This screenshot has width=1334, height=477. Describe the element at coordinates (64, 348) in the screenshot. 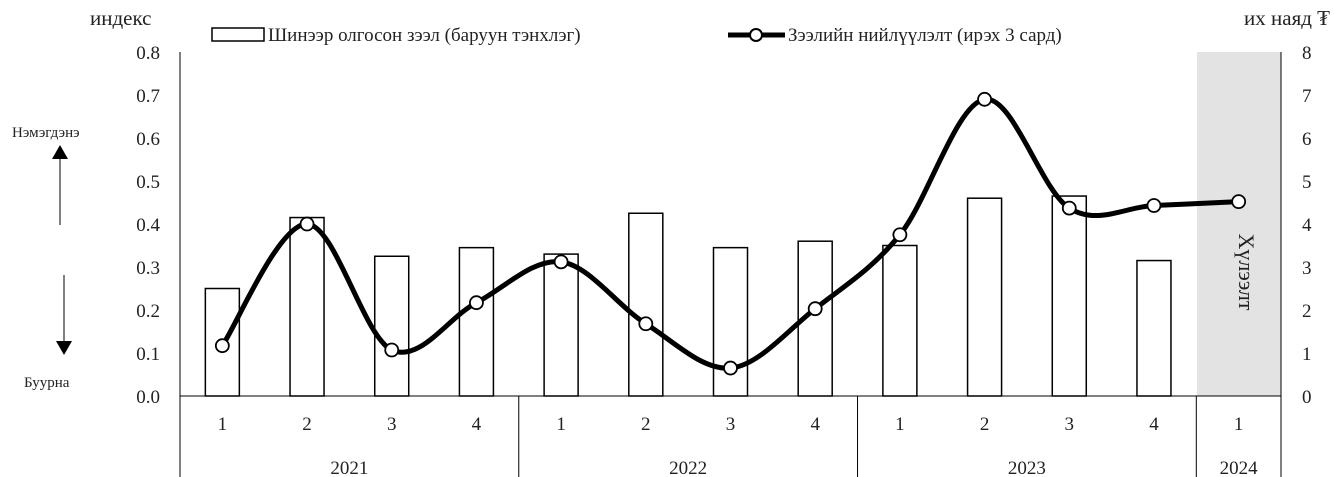

I see `arrow-down-icon` at that location.